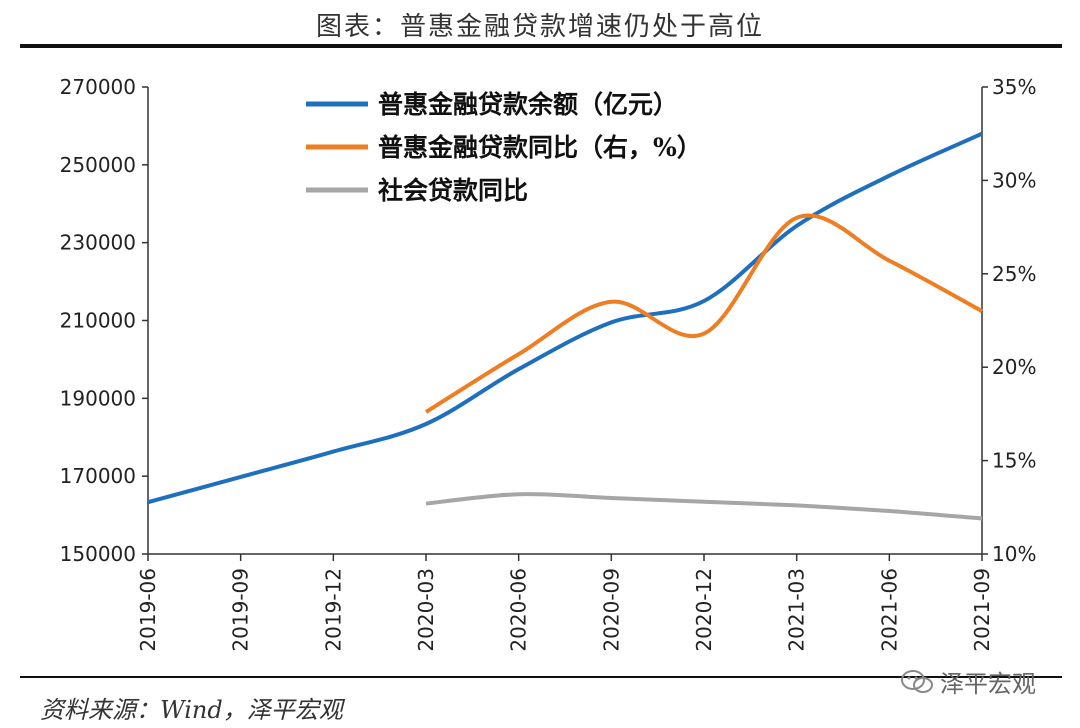 This screenshot has width=1080, height=728. I want to click on right-tick-label: 15%, so click(1014, 461).